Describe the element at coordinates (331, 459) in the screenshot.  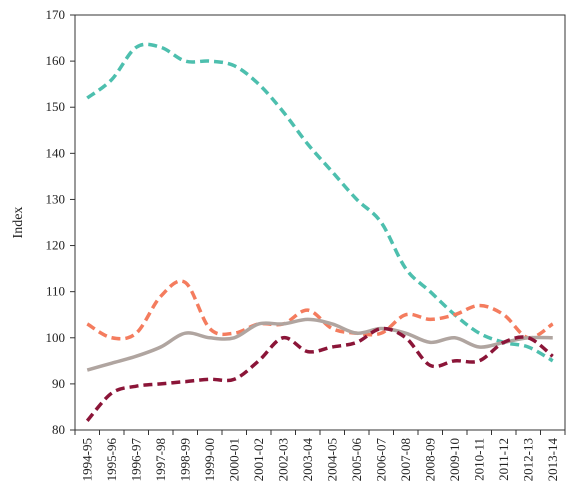
I see `x-tick-label: 2004-05` at that location.